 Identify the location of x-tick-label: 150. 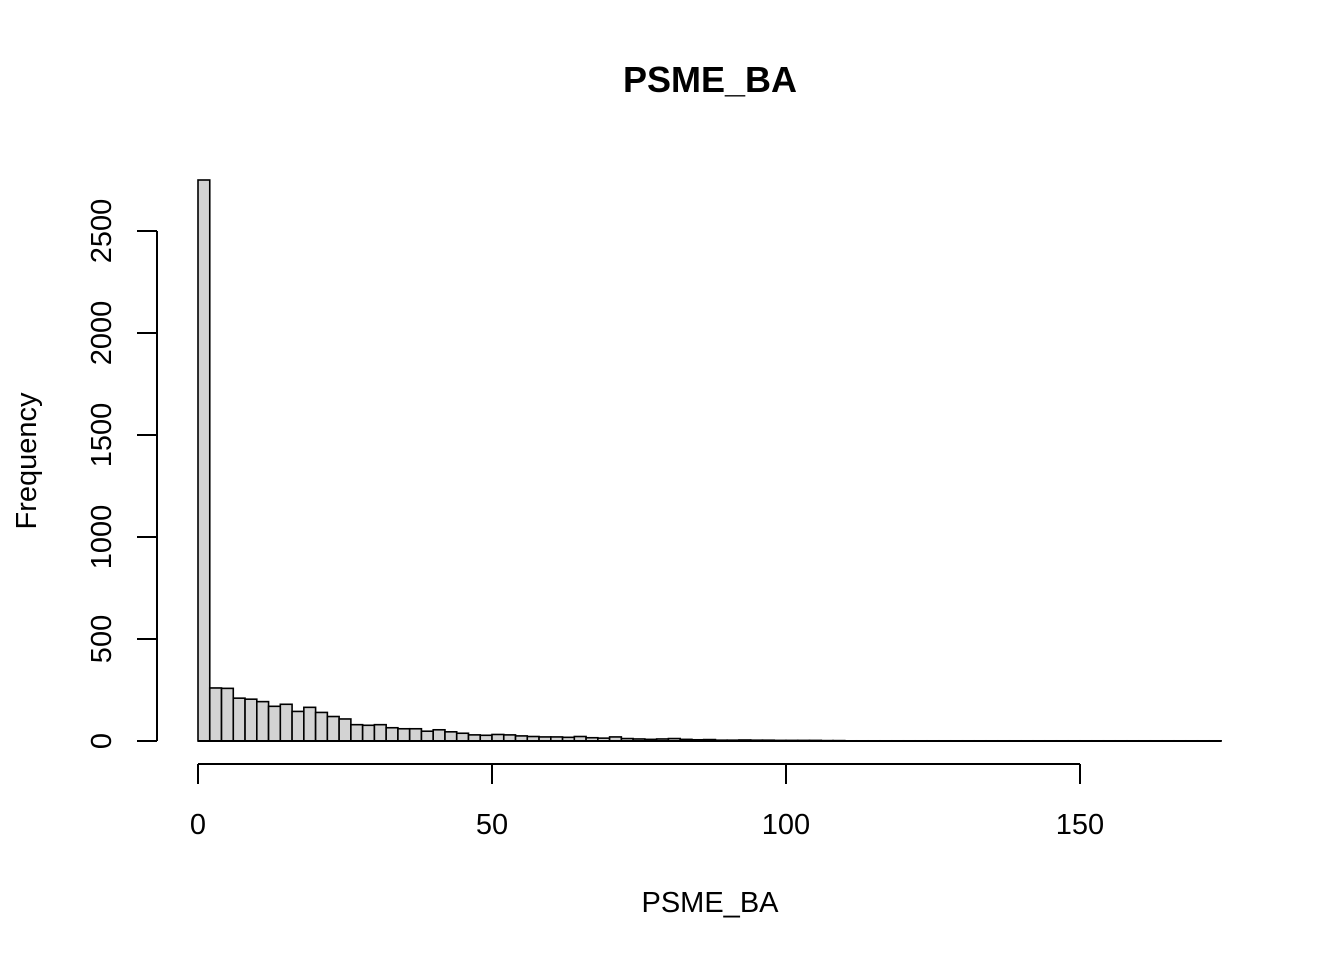
(1080, 825).